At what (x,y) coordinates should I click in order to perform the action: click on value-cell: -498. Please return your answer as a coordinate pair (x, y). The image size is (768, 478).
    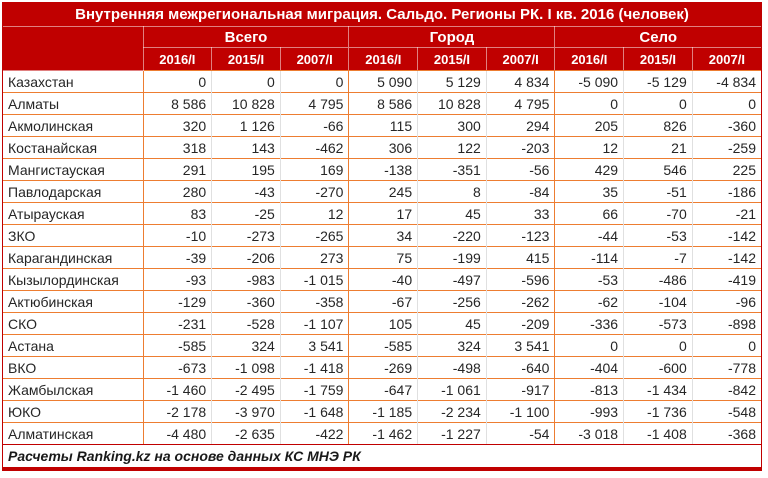
    Looking at the image, I should click on (452, 367).